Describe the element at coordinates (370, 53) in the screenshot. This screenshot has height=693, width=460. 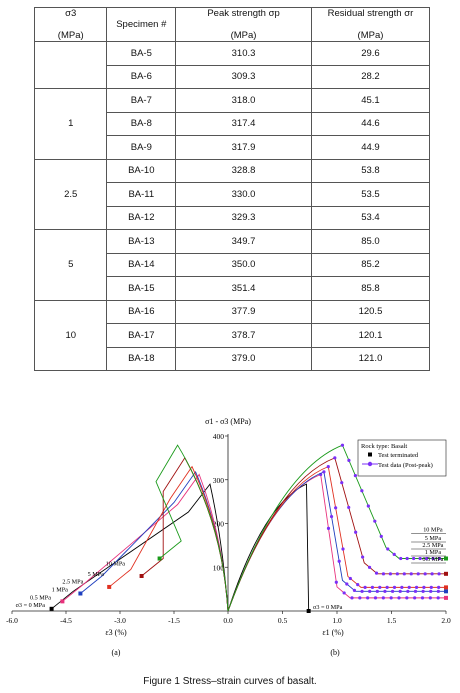
I see `residual-cell: 29.6` at that location.